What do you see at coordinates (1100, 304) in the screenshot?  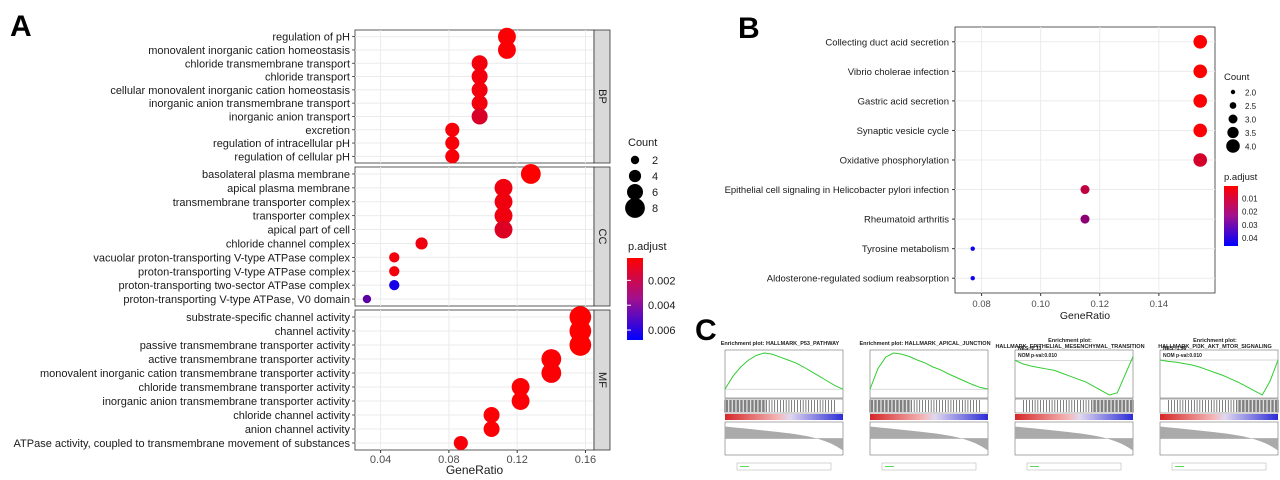 I see `x-tick-label: 0.12` at bounding box center [1100, 304].